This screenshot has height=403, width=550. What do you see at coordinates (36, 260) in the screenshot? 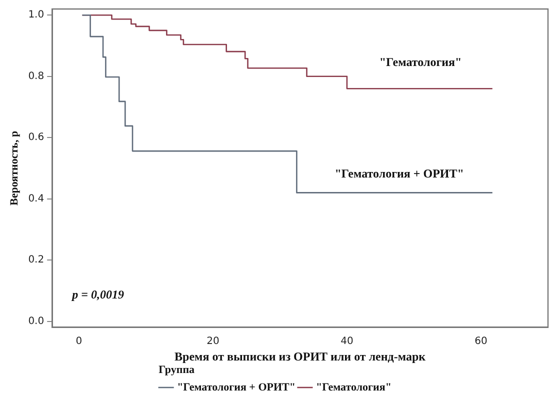
I see `y-tick-label: 0.2` at bounding box center [36, 260].